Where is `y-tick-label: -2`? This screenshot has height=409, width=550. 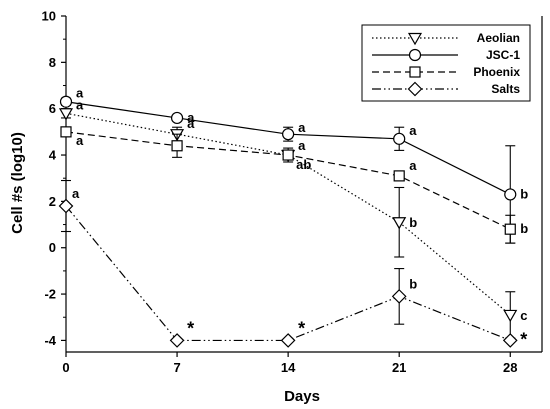
y-tick-label: -2 is located at coordinates (50, 294).